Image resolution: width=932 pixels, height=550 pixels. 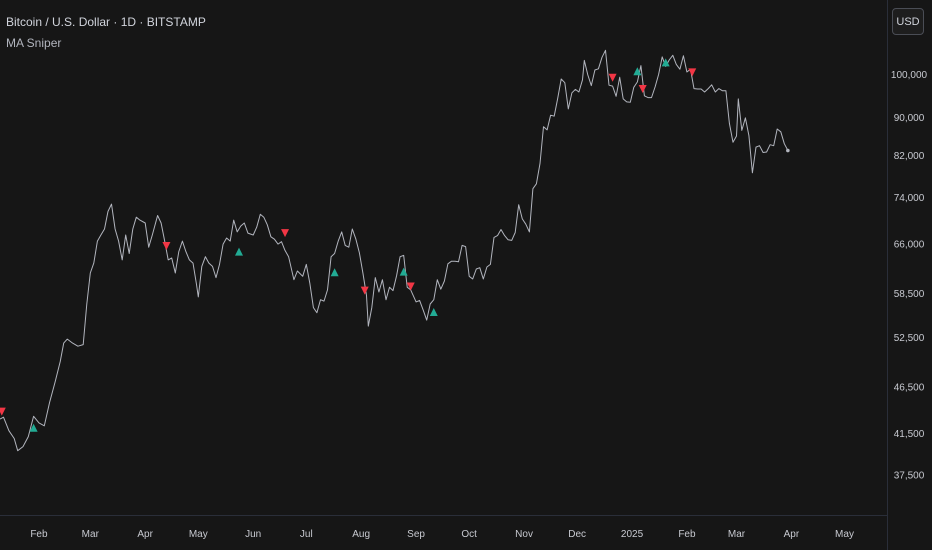 What do you see at coordinates (577, 534) in the screenshot?
I see `time-tick-label: Dec` at bounding box center [577, 534].